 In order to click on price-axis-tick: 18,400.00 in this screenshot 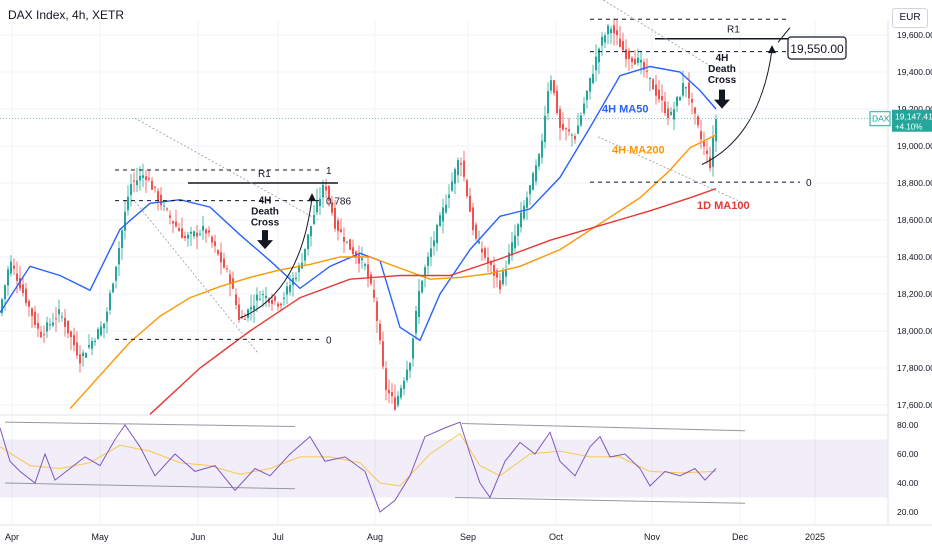, I will do `click(914, 257)`.